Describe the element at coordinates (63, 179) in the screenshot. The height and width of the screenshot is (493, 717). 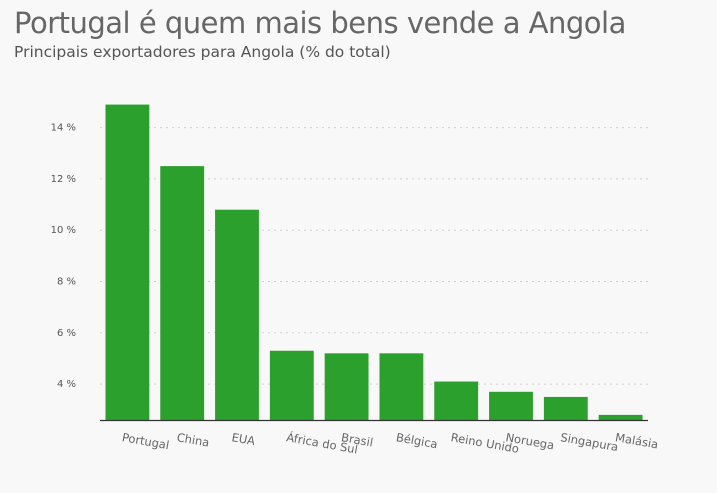
I see `y-tick-label: 12 %` at that location.